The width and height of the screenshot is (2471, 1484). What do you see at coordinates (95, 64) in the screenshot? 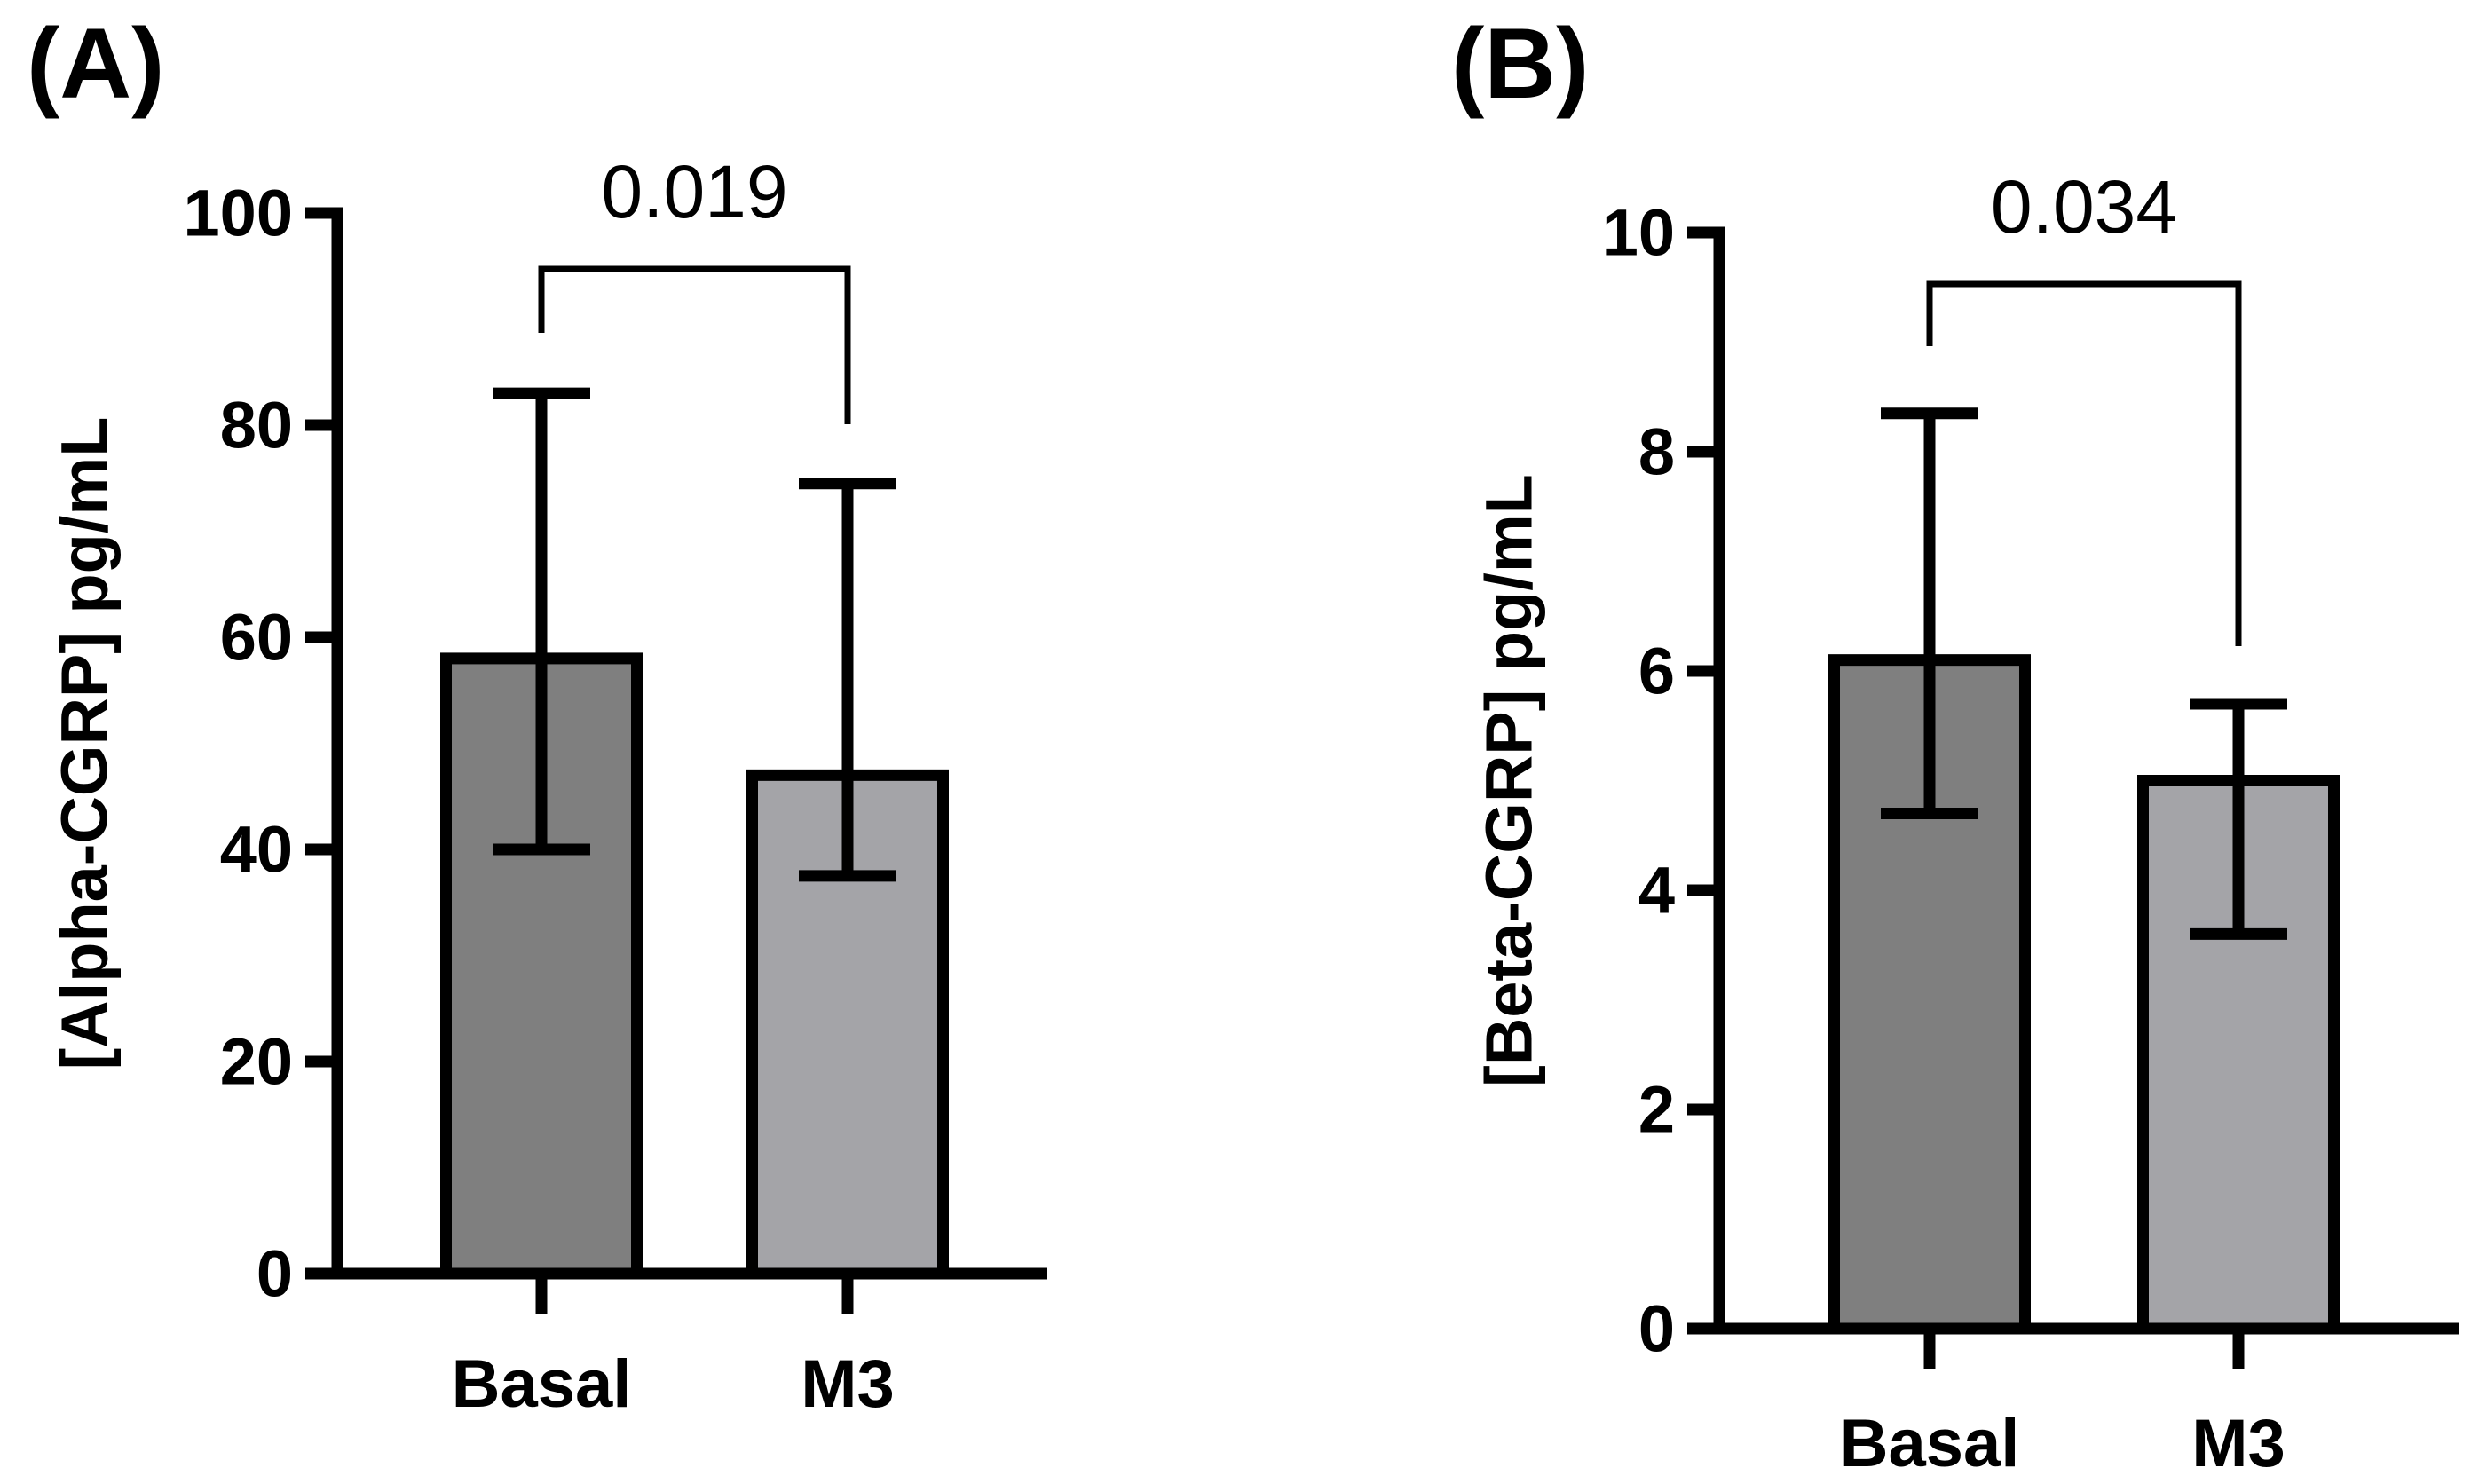
I see `panel-label: (A)` at bounding box center [95, 64].